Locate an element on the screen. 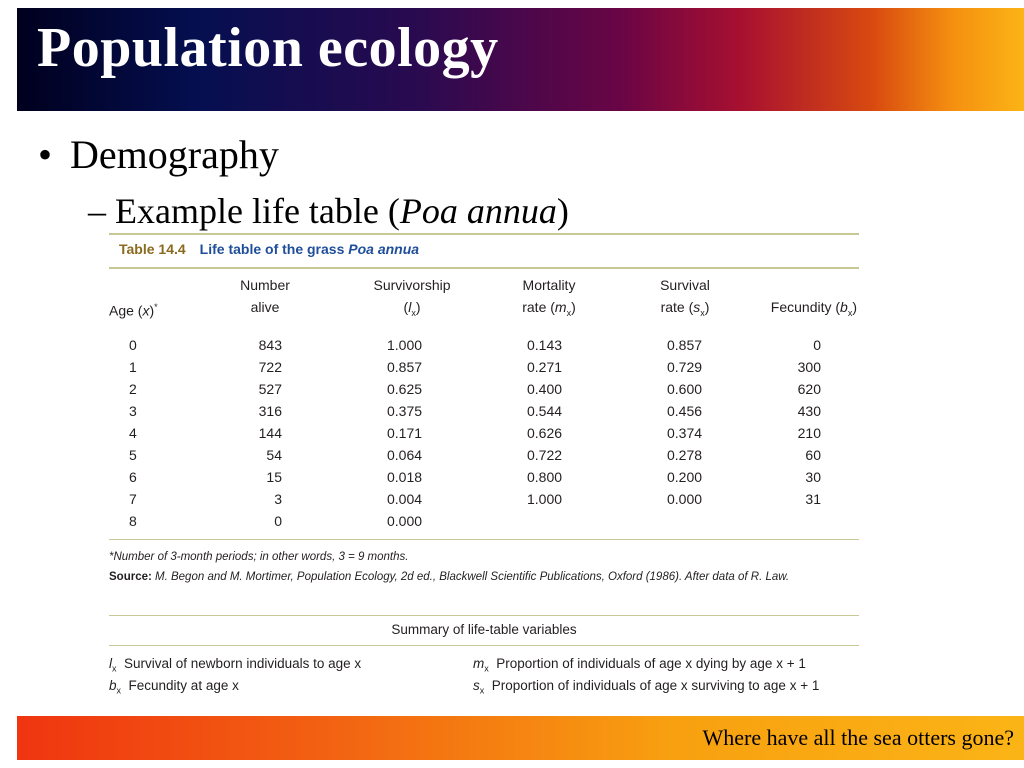  header-survival: Survival rate (sx) is located at coordinates (685, 299).